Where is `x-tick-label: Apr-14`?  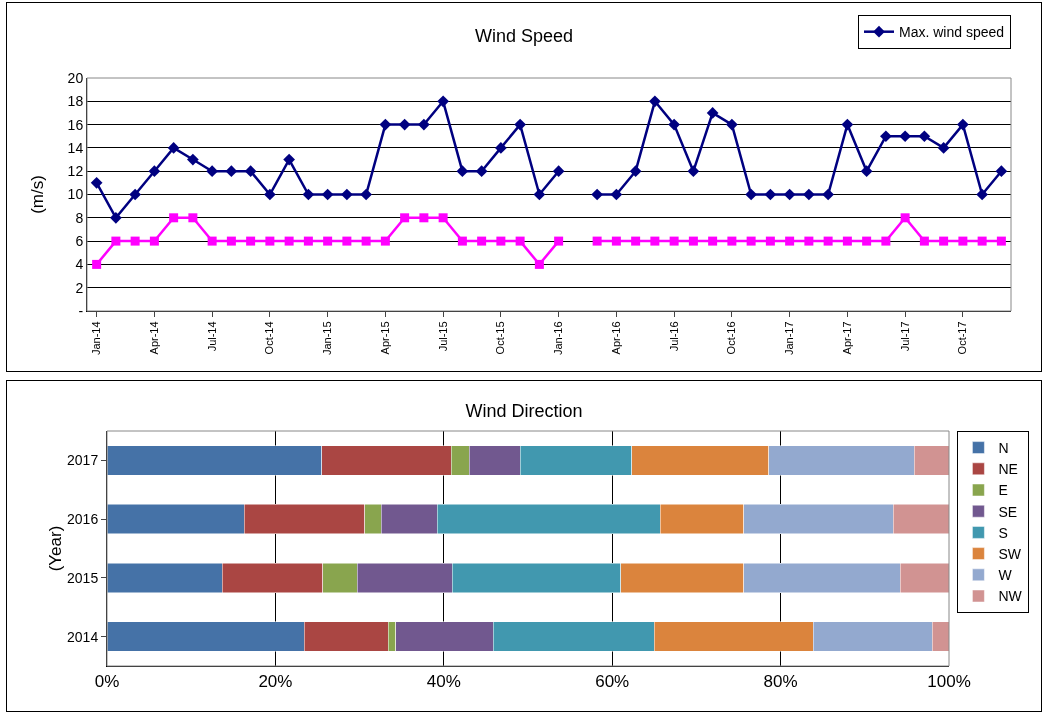
x-tick-label: Apr-14 is located at coordinates (153, 338).